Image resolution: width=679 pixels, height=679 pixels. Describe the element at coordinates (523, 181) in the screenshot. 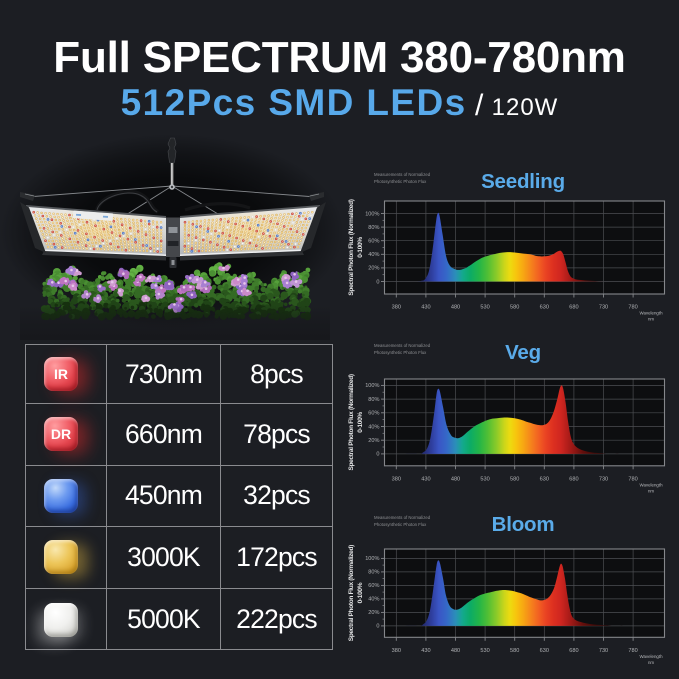

I see `svg-text: Seedling` at that location.